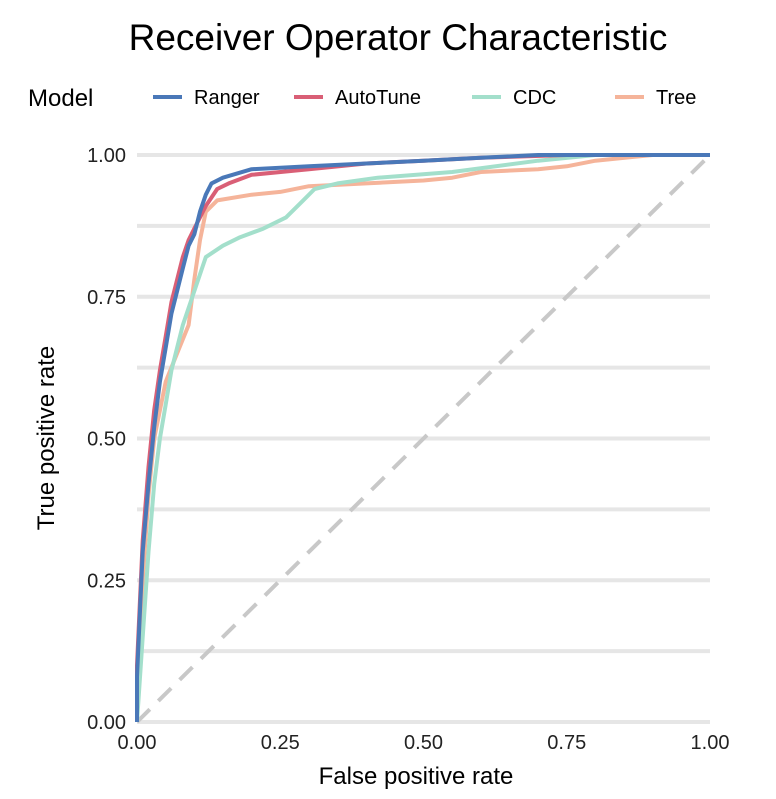 This screenshot has width=776, height=799. What do you see at coordinates (566, 743) in the screenshot?
I see `x-tick-label: 0.75` at bounding box center [566, 743].